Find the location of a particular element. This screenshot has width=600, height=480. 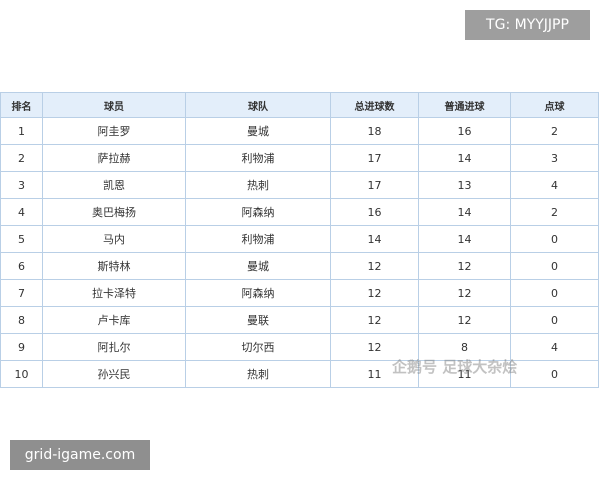

table-cell: 阿扎尔 is located at coordinates (114, 347).